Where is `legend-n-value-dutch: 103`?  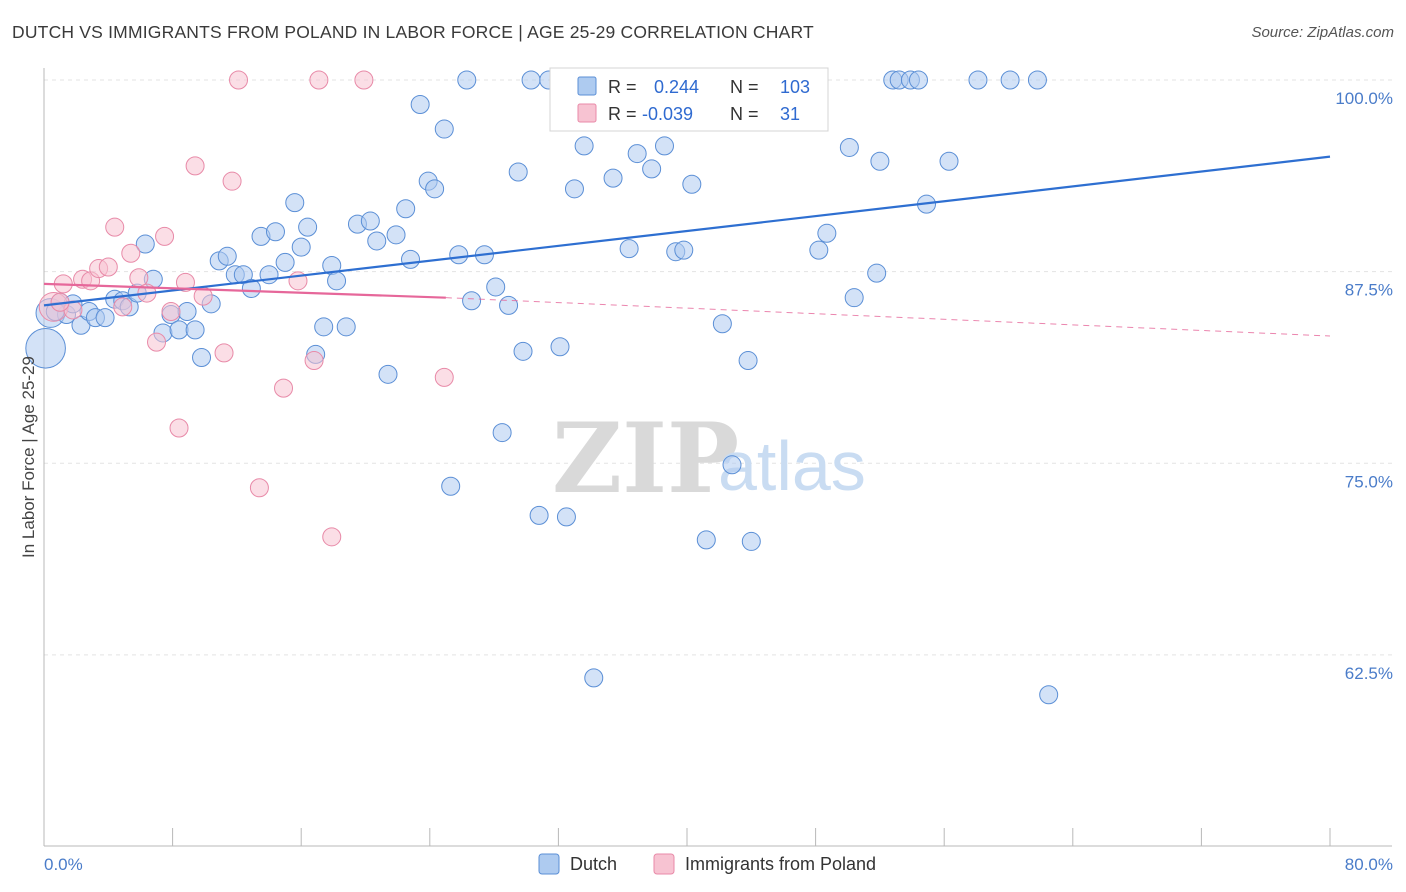
legend-n-value-dutch: 103 is located at coordinates (795, 87).